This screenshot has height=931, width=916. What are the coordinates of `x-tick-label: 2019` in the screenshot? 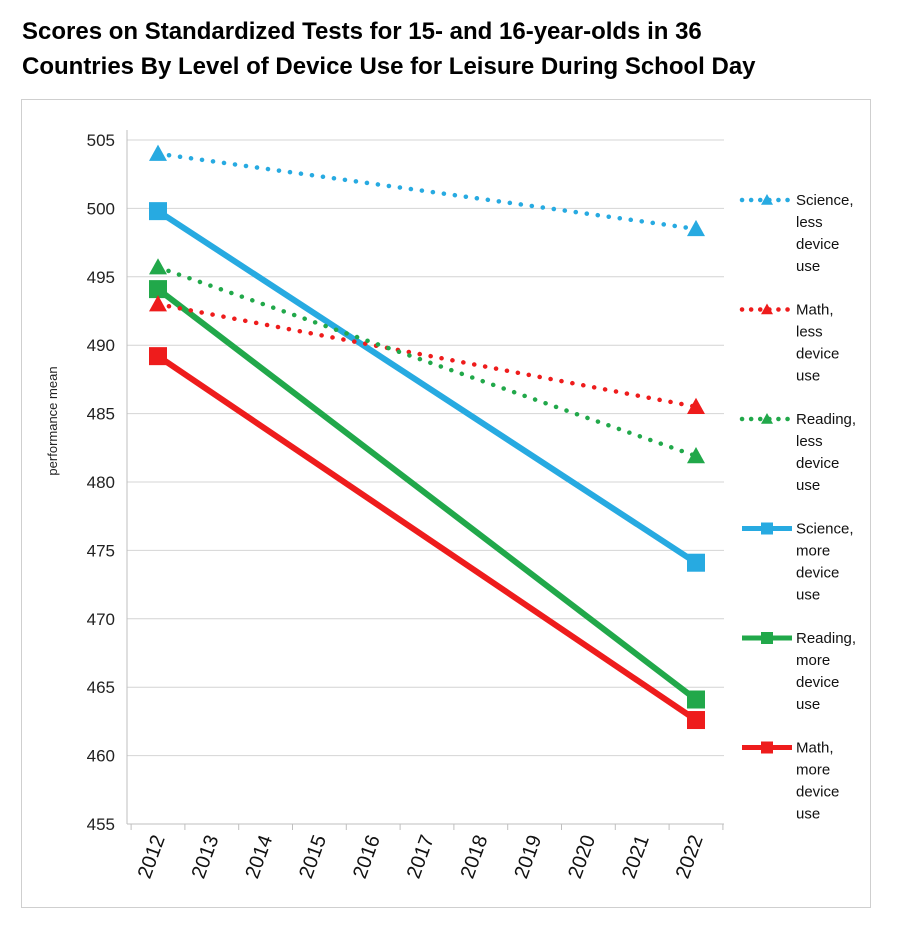 It's located at (528, 856).